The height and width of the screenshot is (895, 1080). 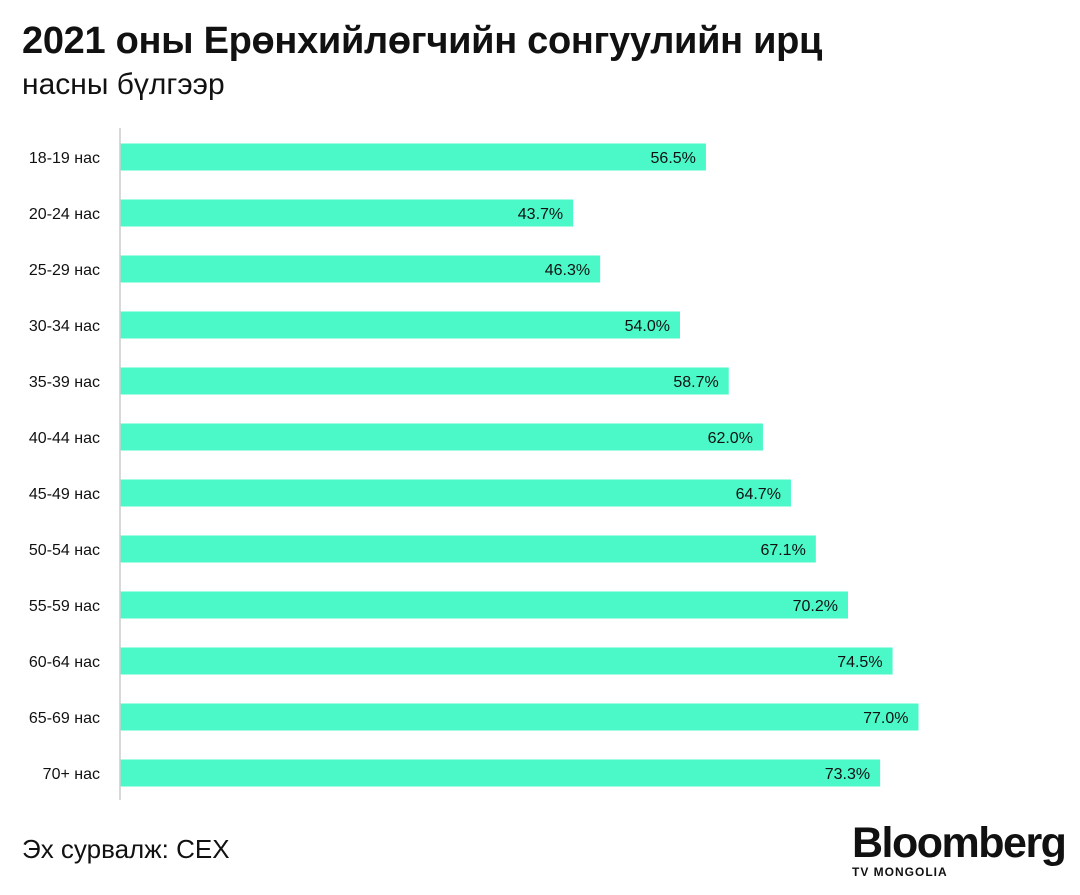 What do you see at coordinates (422, 41) in the screenshot?
I see `chart-title: 2021 оны Ерөнхийлөгчийн сонгуулийн ирц` at bounding box center [422, 41].